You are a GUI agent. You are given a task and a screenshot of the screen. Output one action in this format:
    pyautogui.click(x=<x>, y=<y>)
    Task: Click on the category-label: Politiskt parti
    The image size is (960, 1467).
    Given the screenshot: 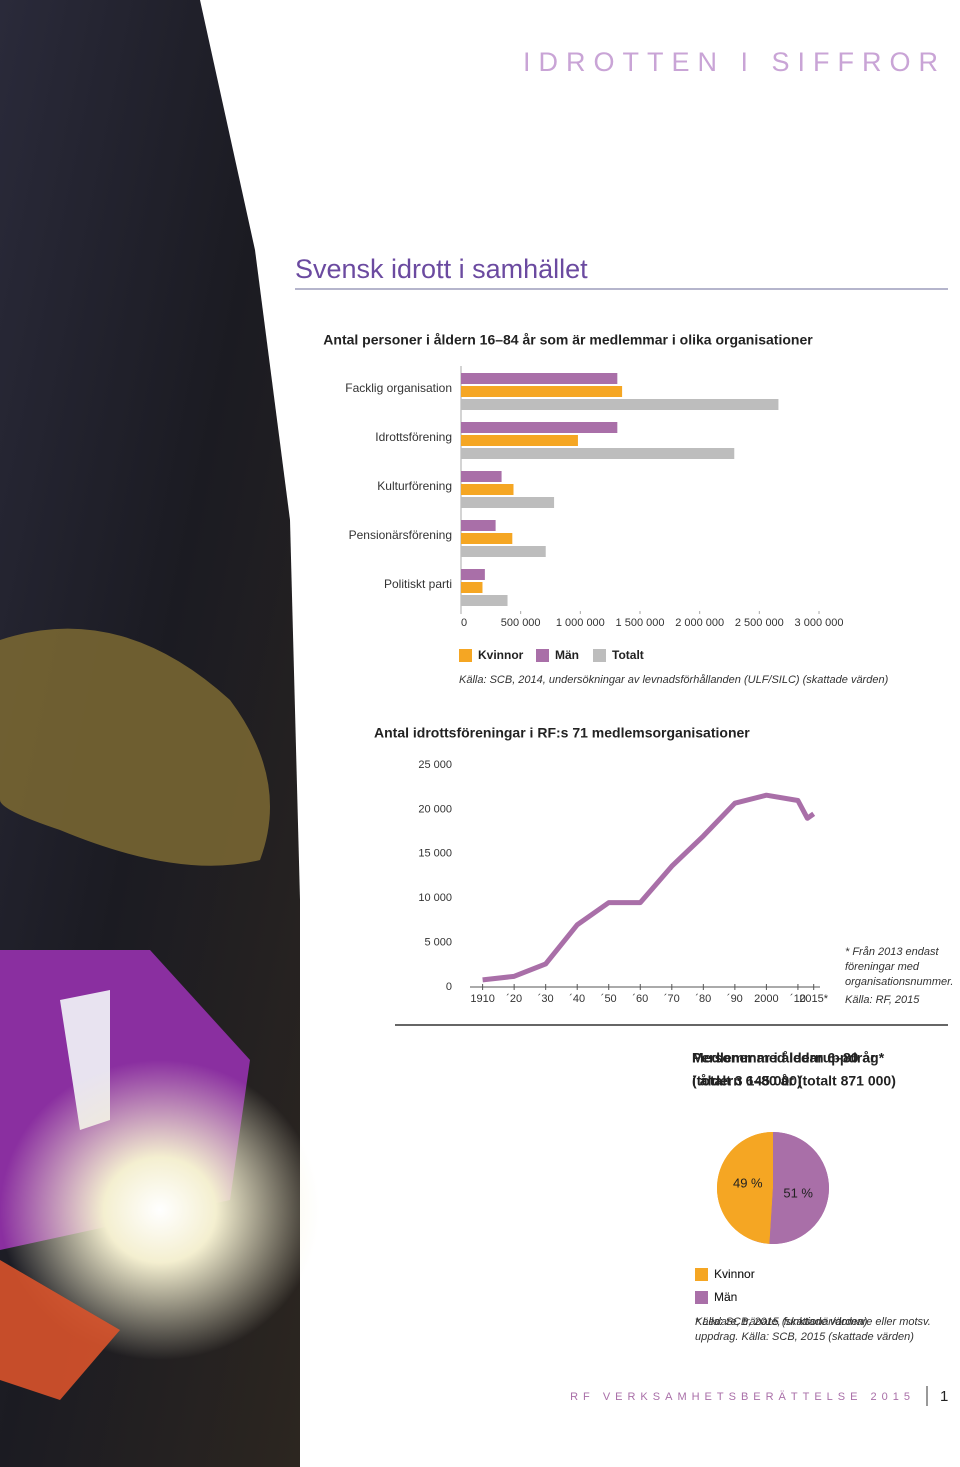 What is the action you would take?
    pyautogui.click(x=418, y=584)
    